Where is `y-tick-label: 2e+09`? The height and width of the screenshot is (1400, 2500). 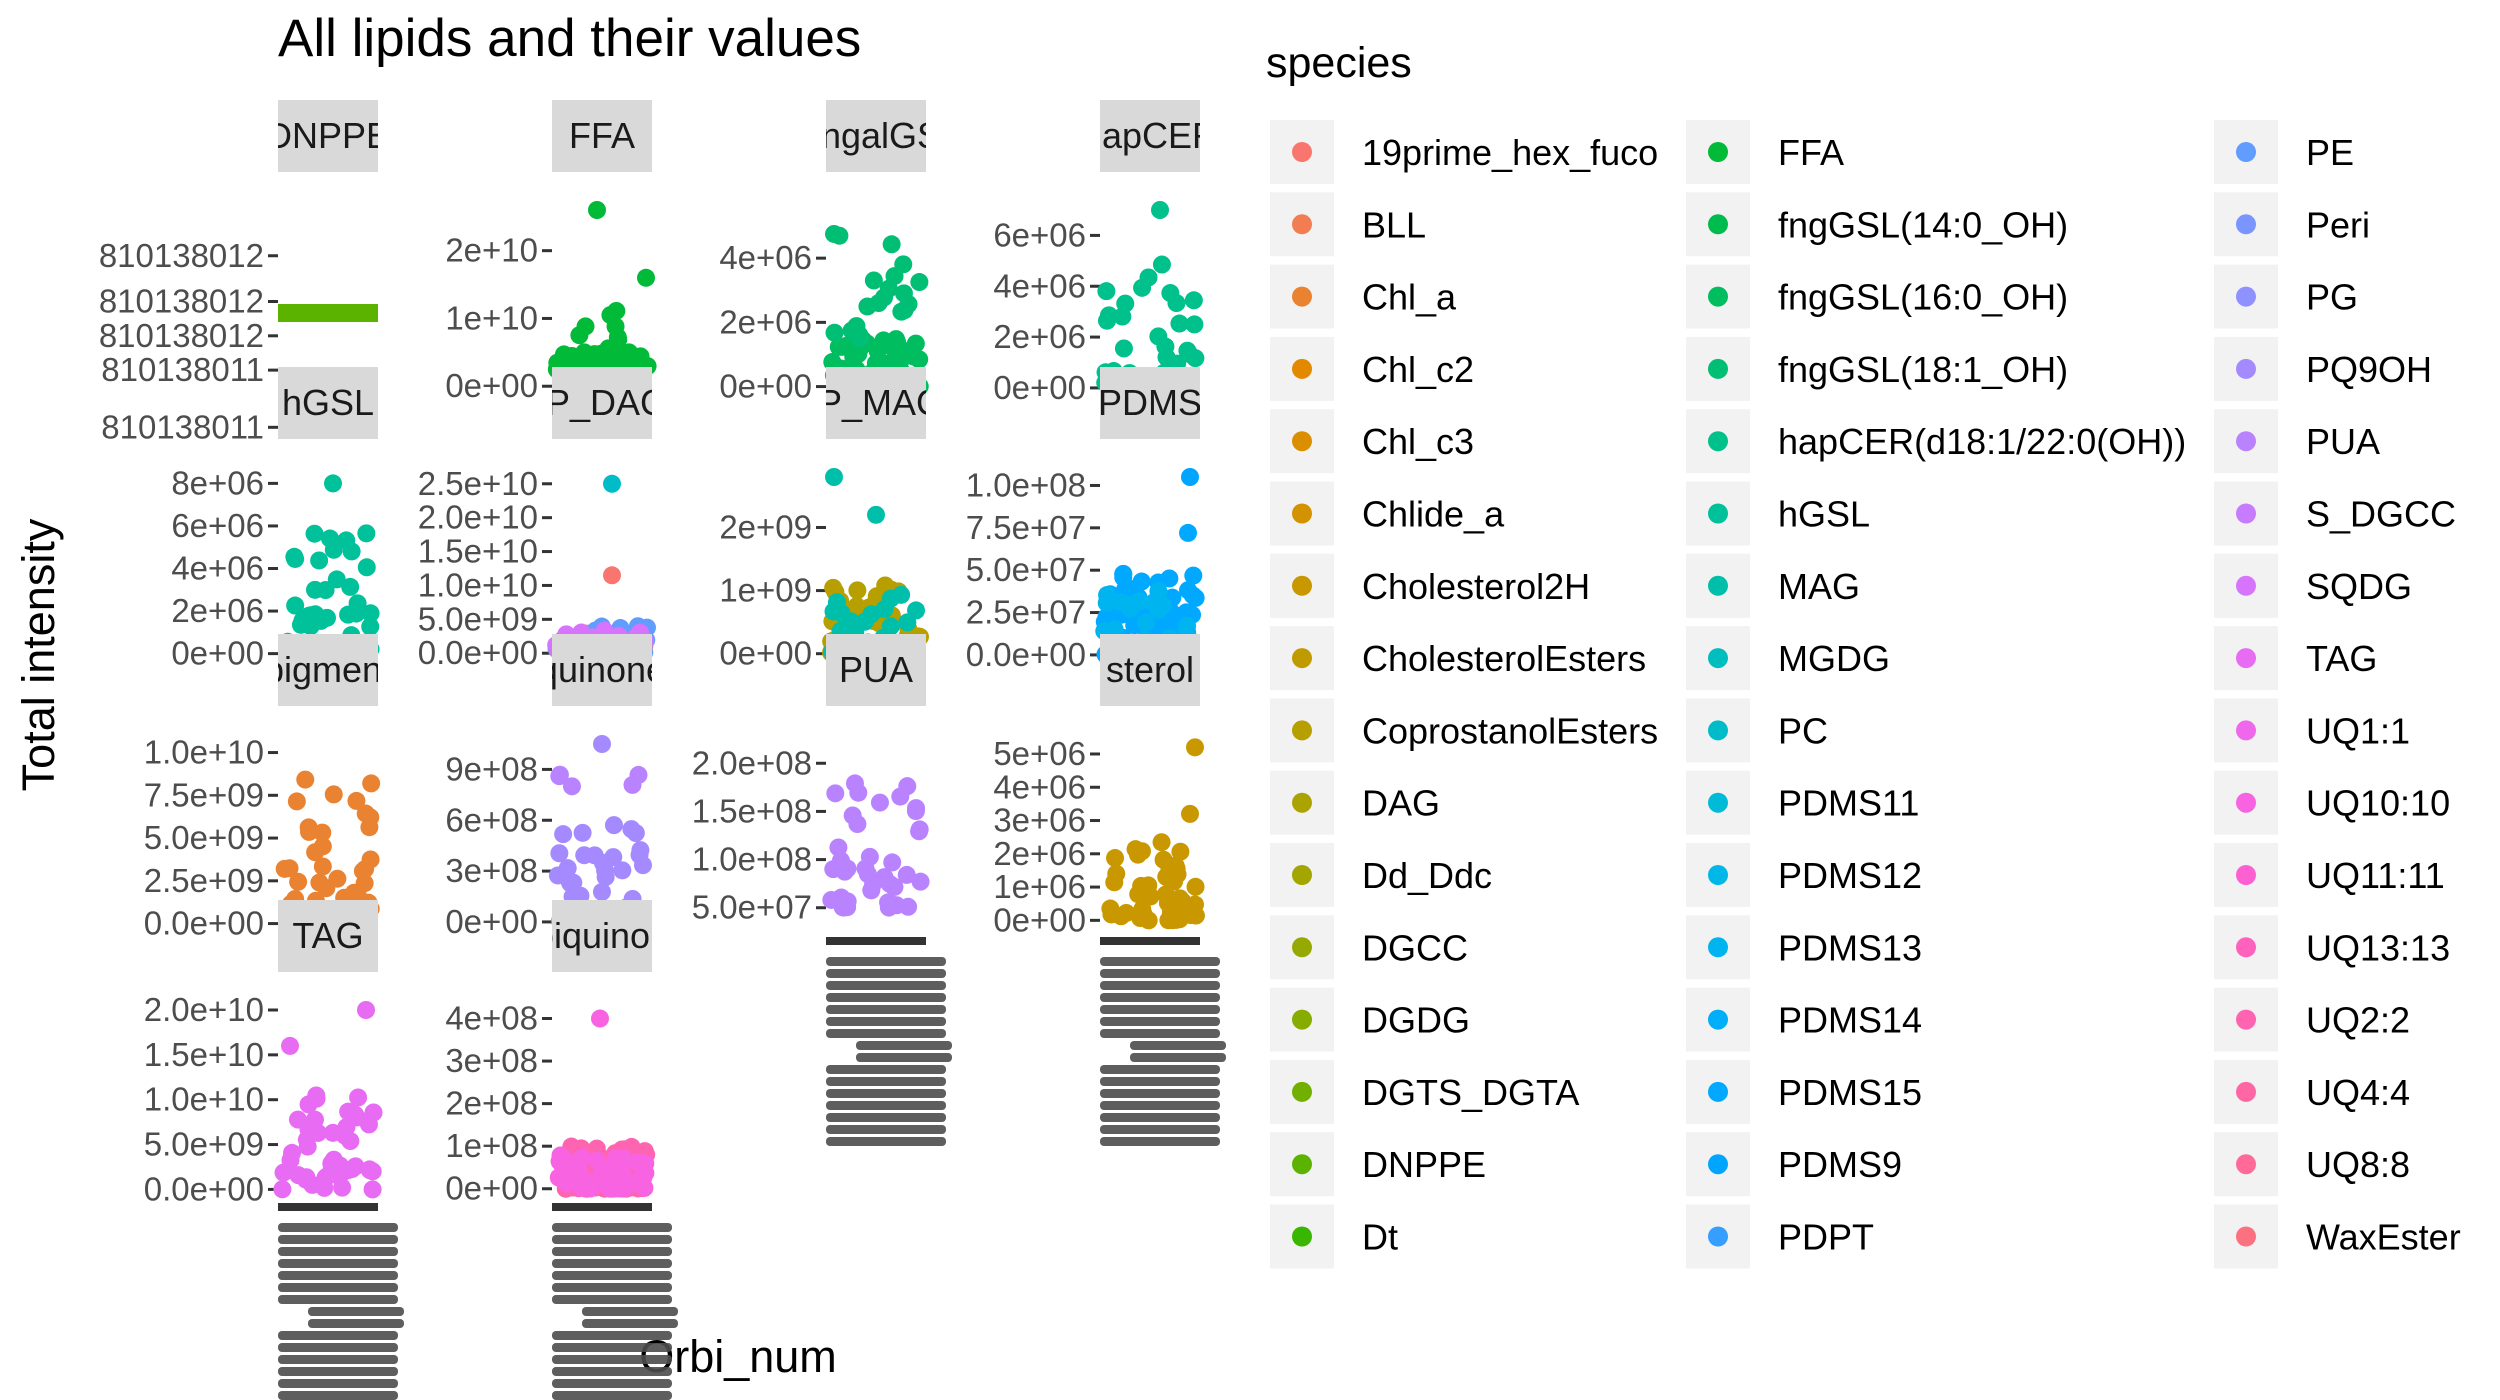
y-tick-label: 2e+09 is located at coordinates (765, 526).